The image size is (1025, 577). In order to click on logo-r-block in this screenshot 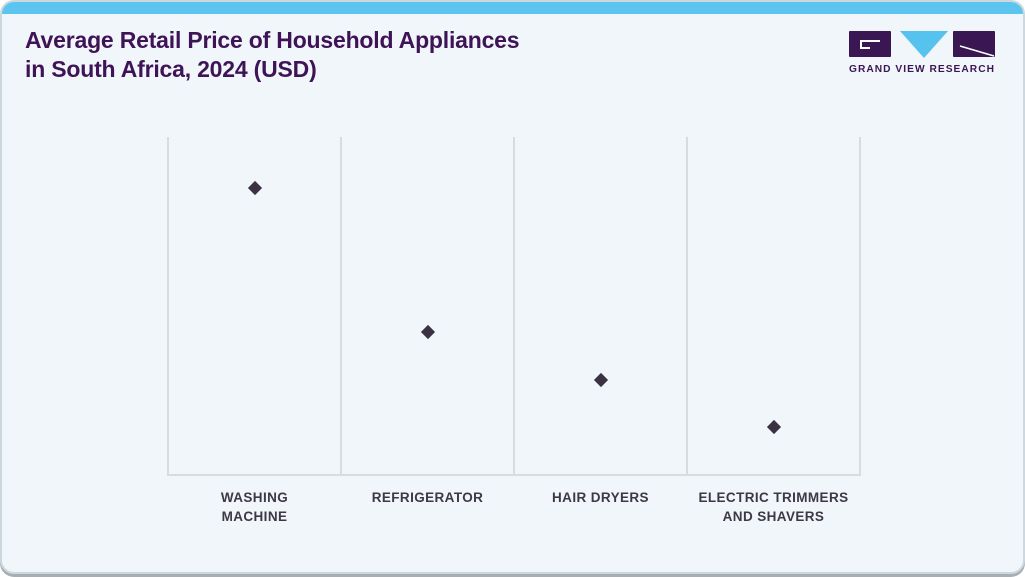, I will do `click(974, 44)`.